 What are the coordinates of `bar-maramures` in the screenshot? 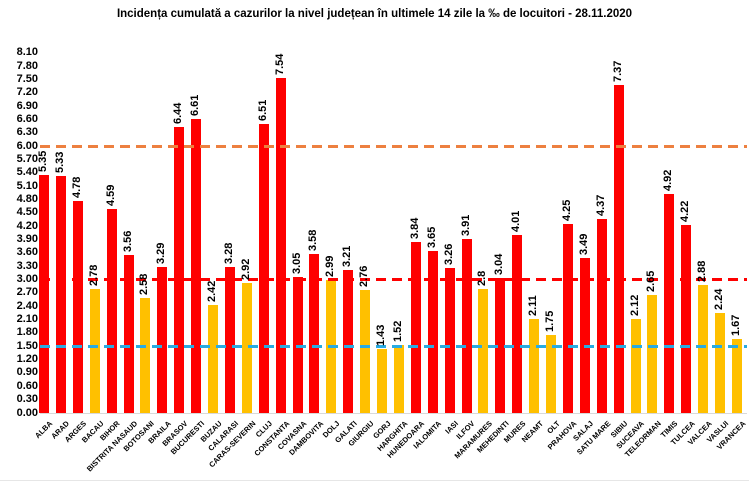 It's located at (483, 350).